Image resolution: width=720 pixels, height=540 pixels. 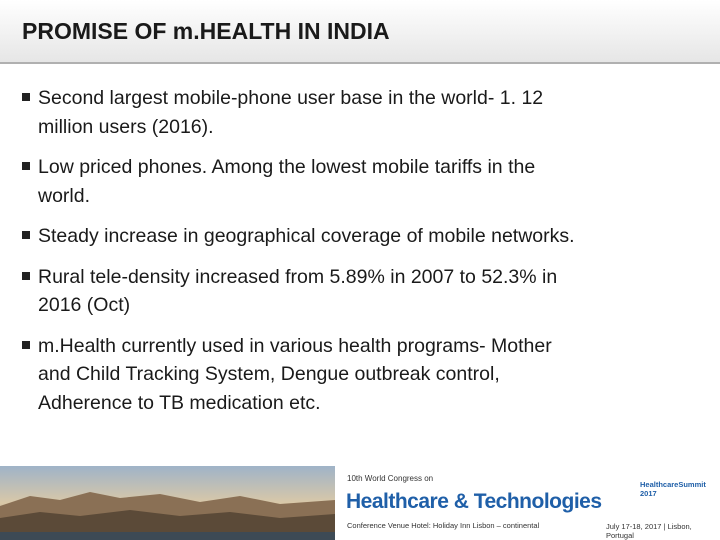 I want to click on bullet-text: 2016 (Oct), so click(x=84, y=305).